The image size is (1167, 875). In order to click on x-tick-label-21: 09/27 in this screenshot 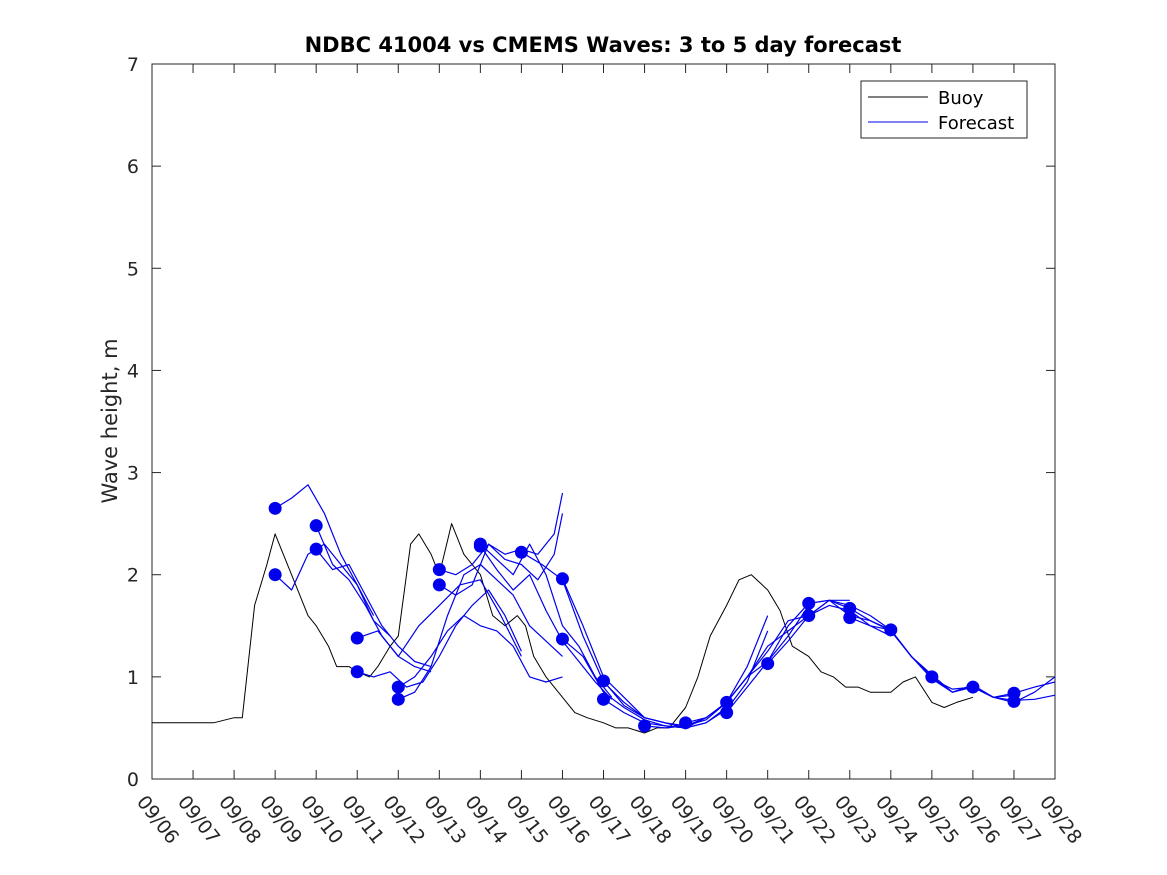, I will do `click(1019, 820)`.